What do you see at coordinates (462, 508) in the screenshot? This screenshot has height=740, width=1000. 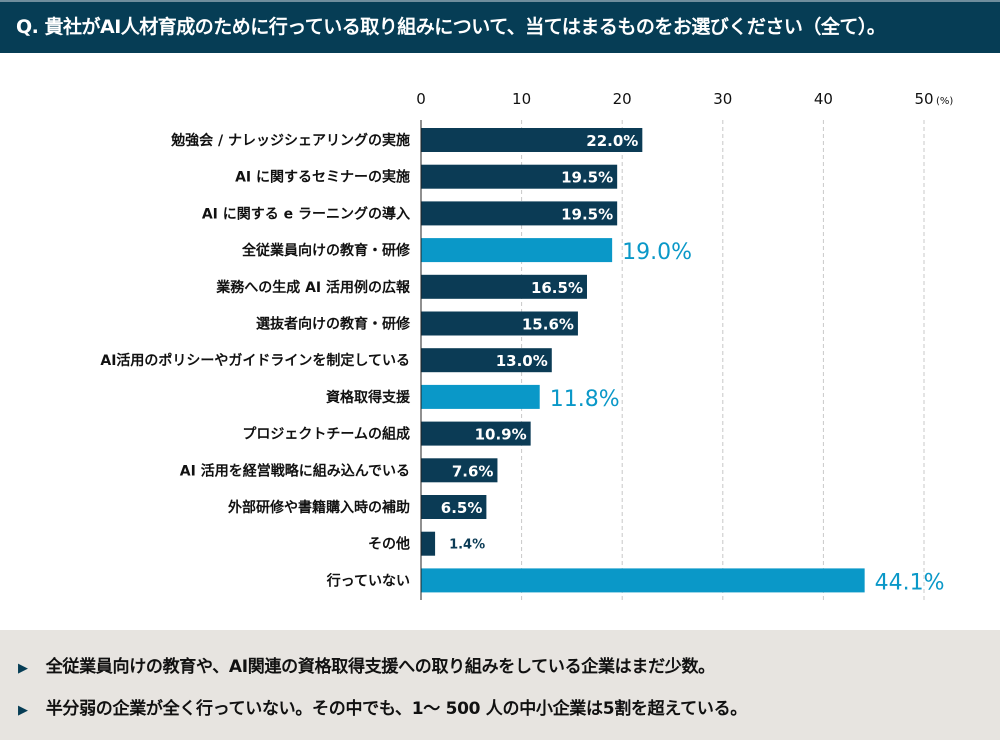 I see `data-label: 6.5%` at bounding box center [462, 508].